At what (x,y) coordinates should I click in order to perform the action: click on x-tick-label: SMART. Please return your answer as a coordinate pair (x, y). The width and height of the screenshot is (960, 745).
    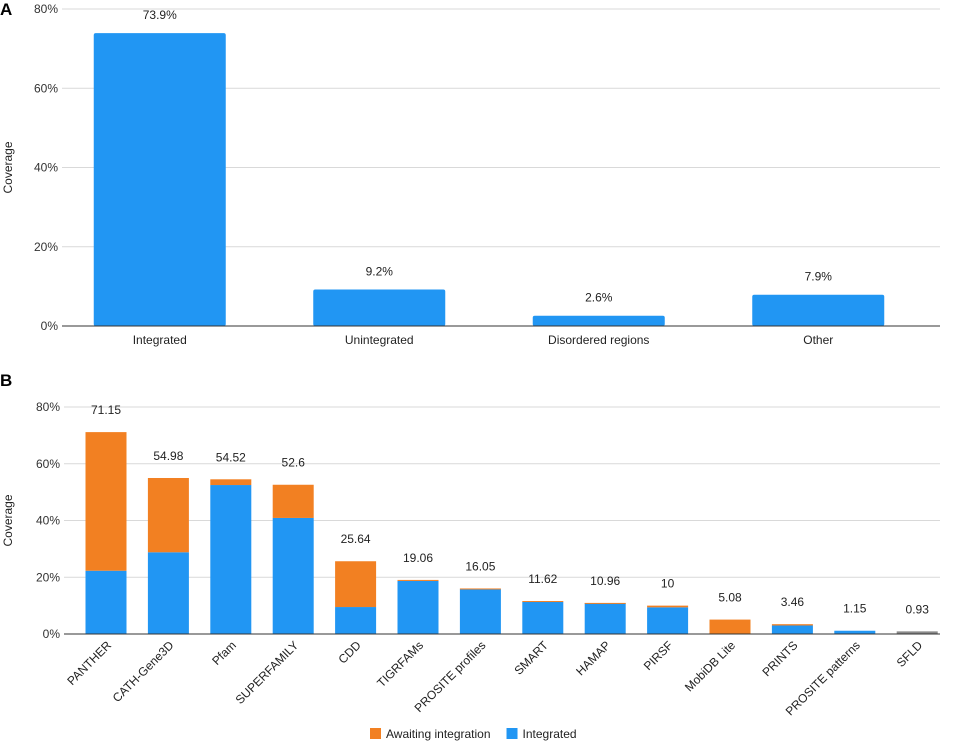
    Looking at the image, I should click on (531, 658).